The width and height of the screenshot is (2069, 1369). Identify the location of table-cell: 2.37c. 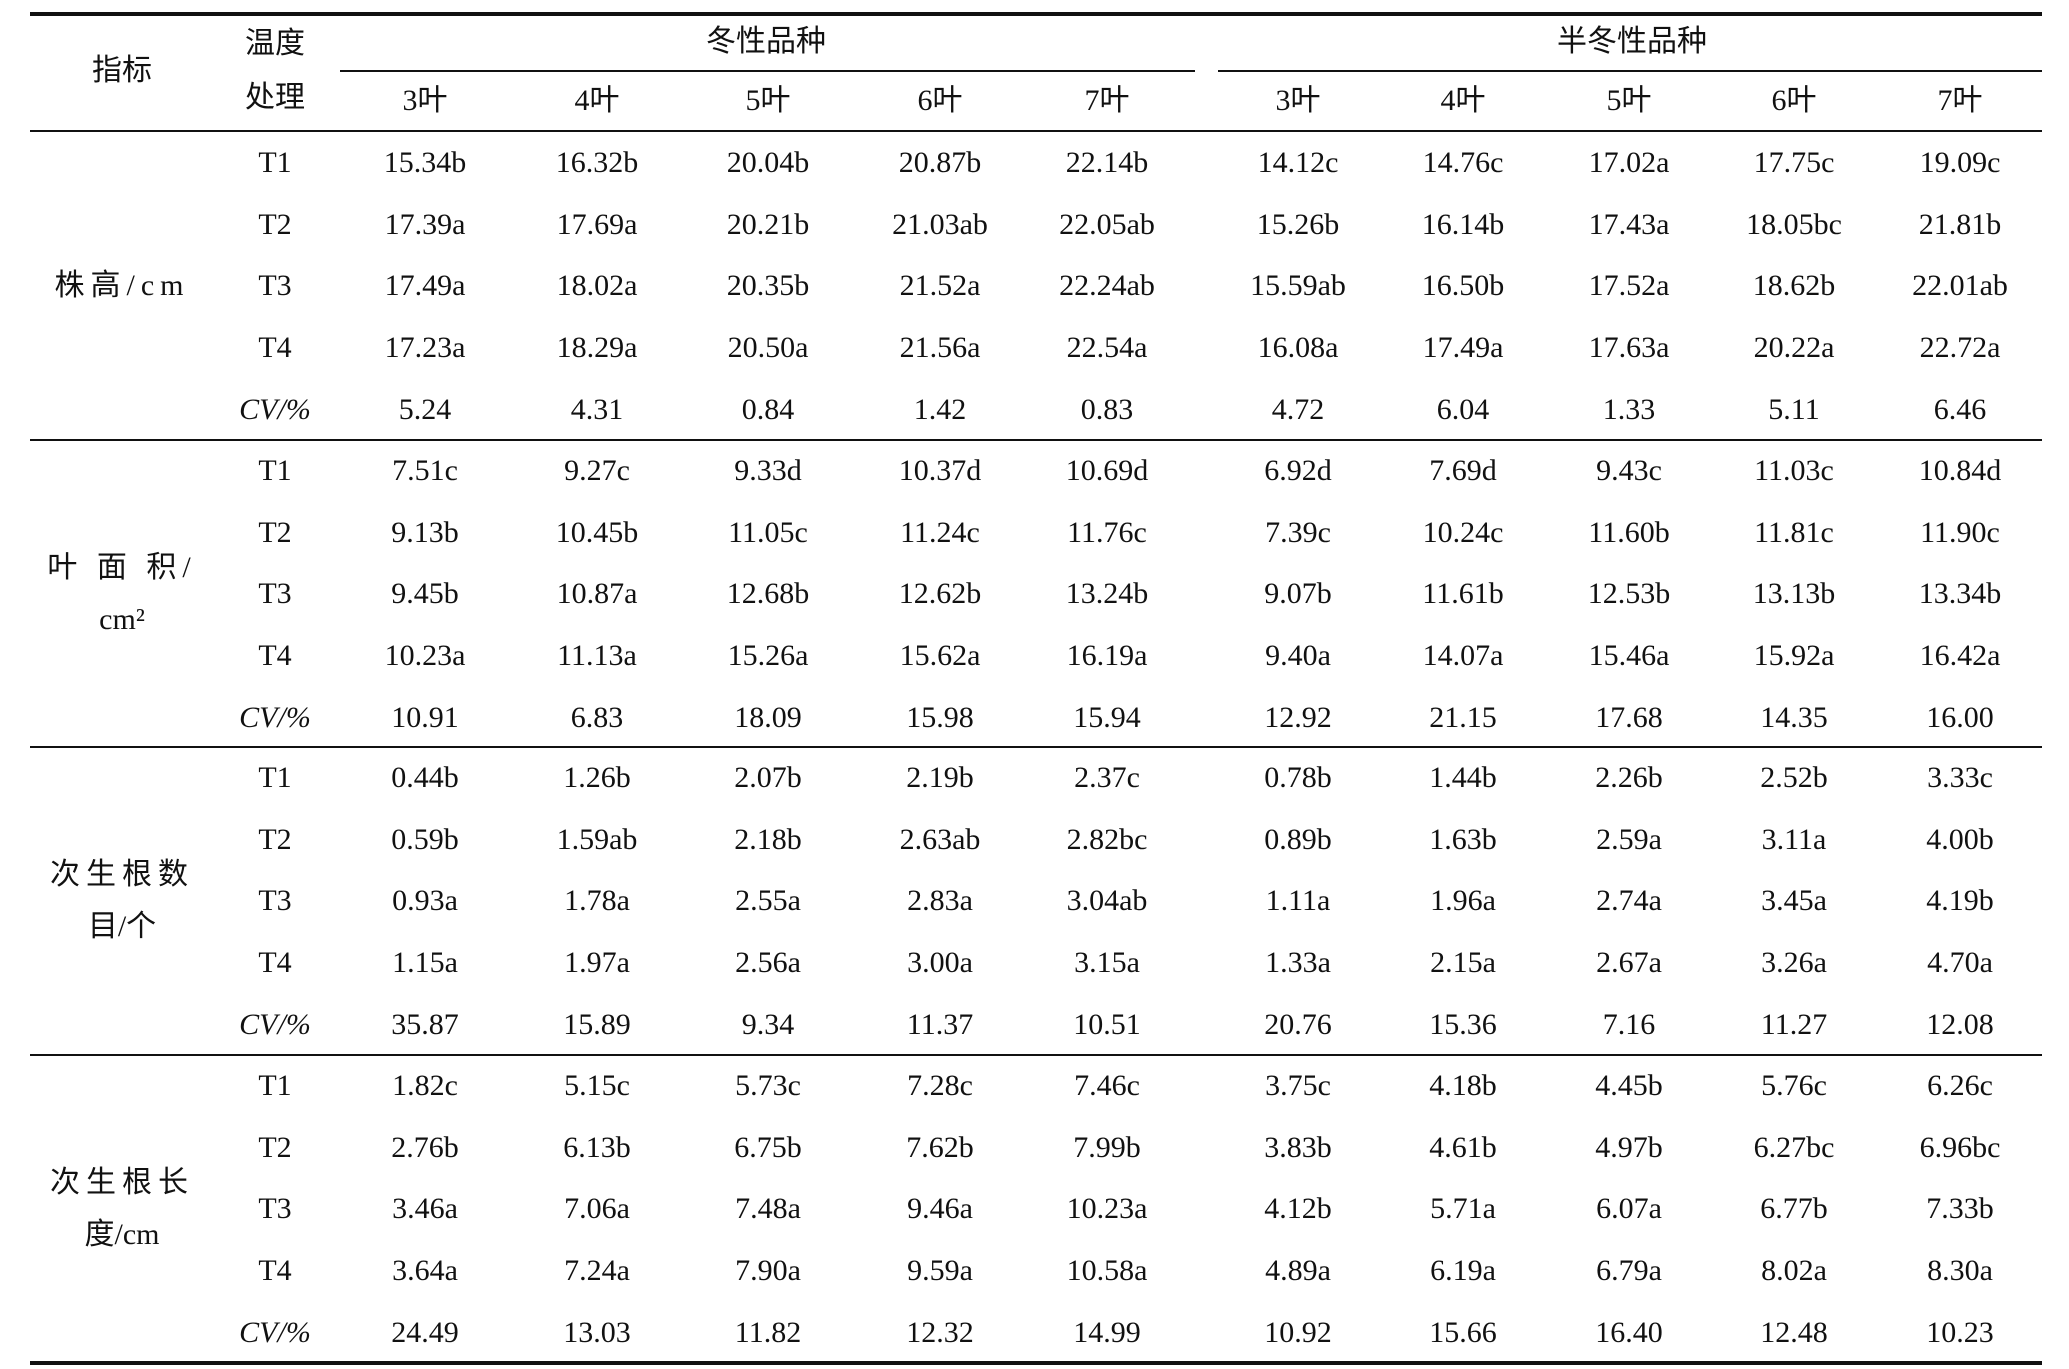
(1107, 777).